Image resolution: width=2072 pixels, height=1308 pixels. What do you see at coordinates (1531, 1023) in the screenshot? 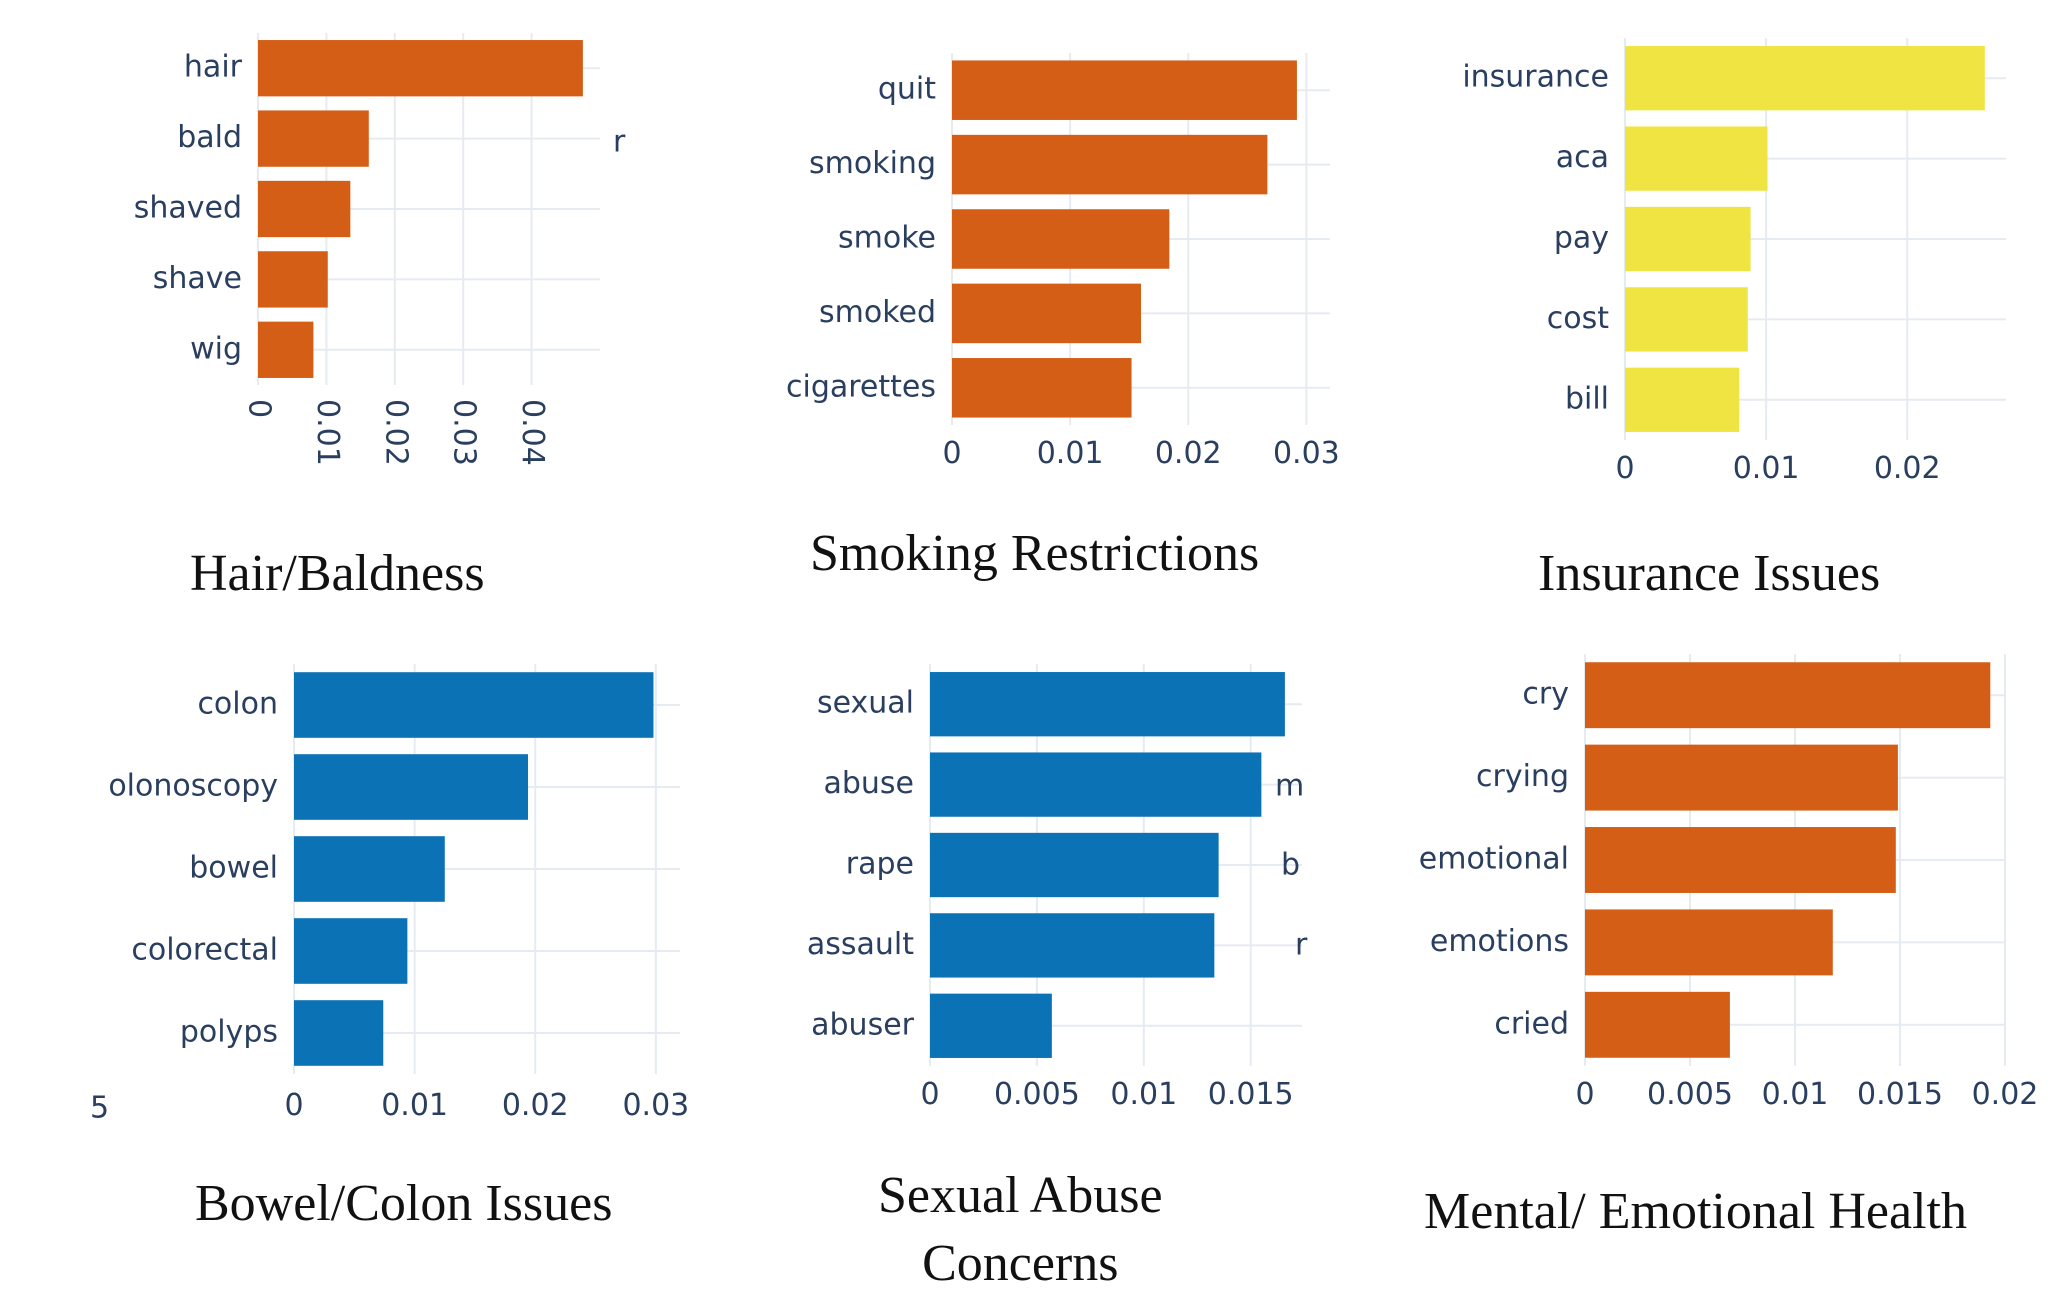
I see `category-label: cried` at bounding box center [1531, 1023].